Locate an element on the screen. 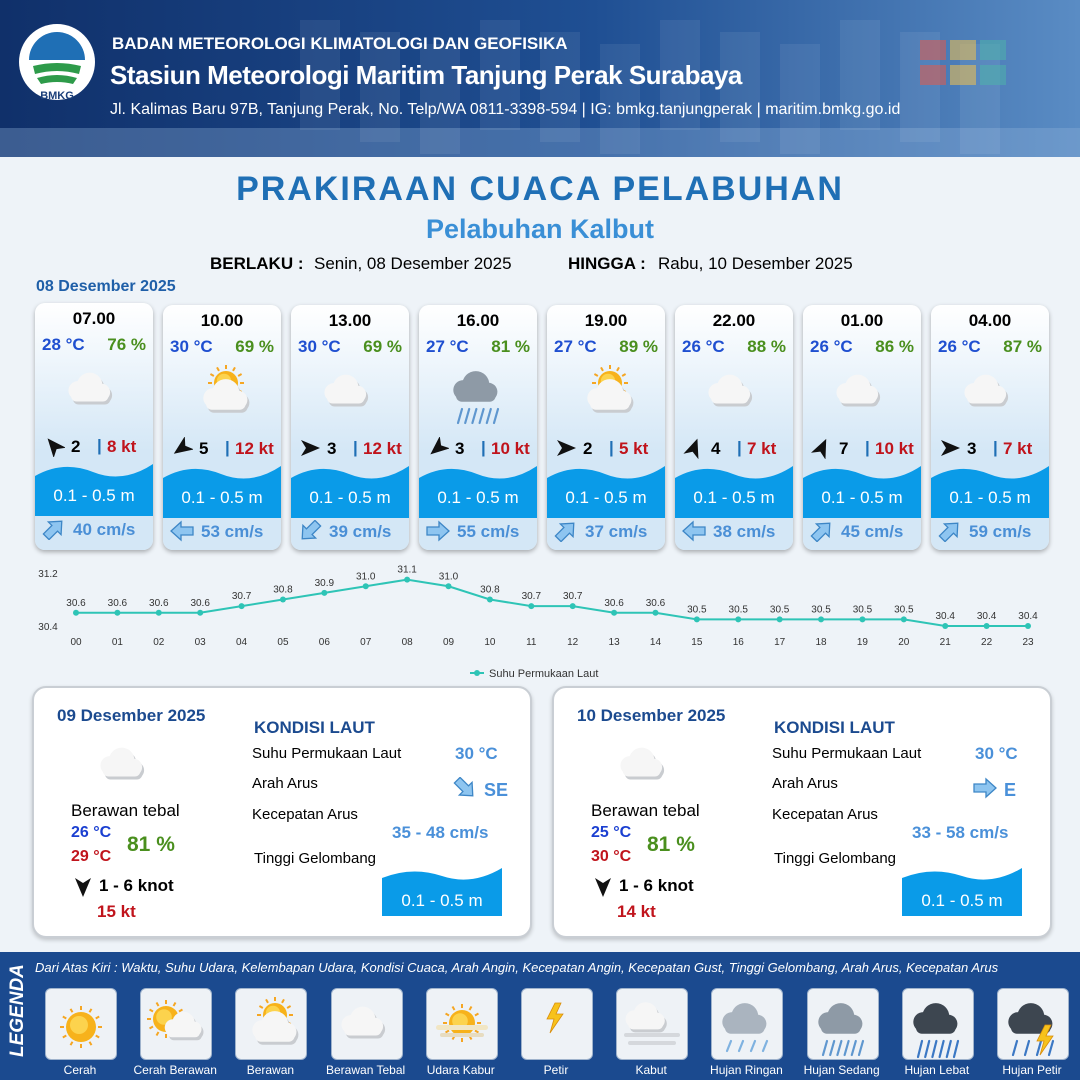 The height and width of the screenshot is (1080, 1080). sea-current-arrow is located at coordinates (463, 787).